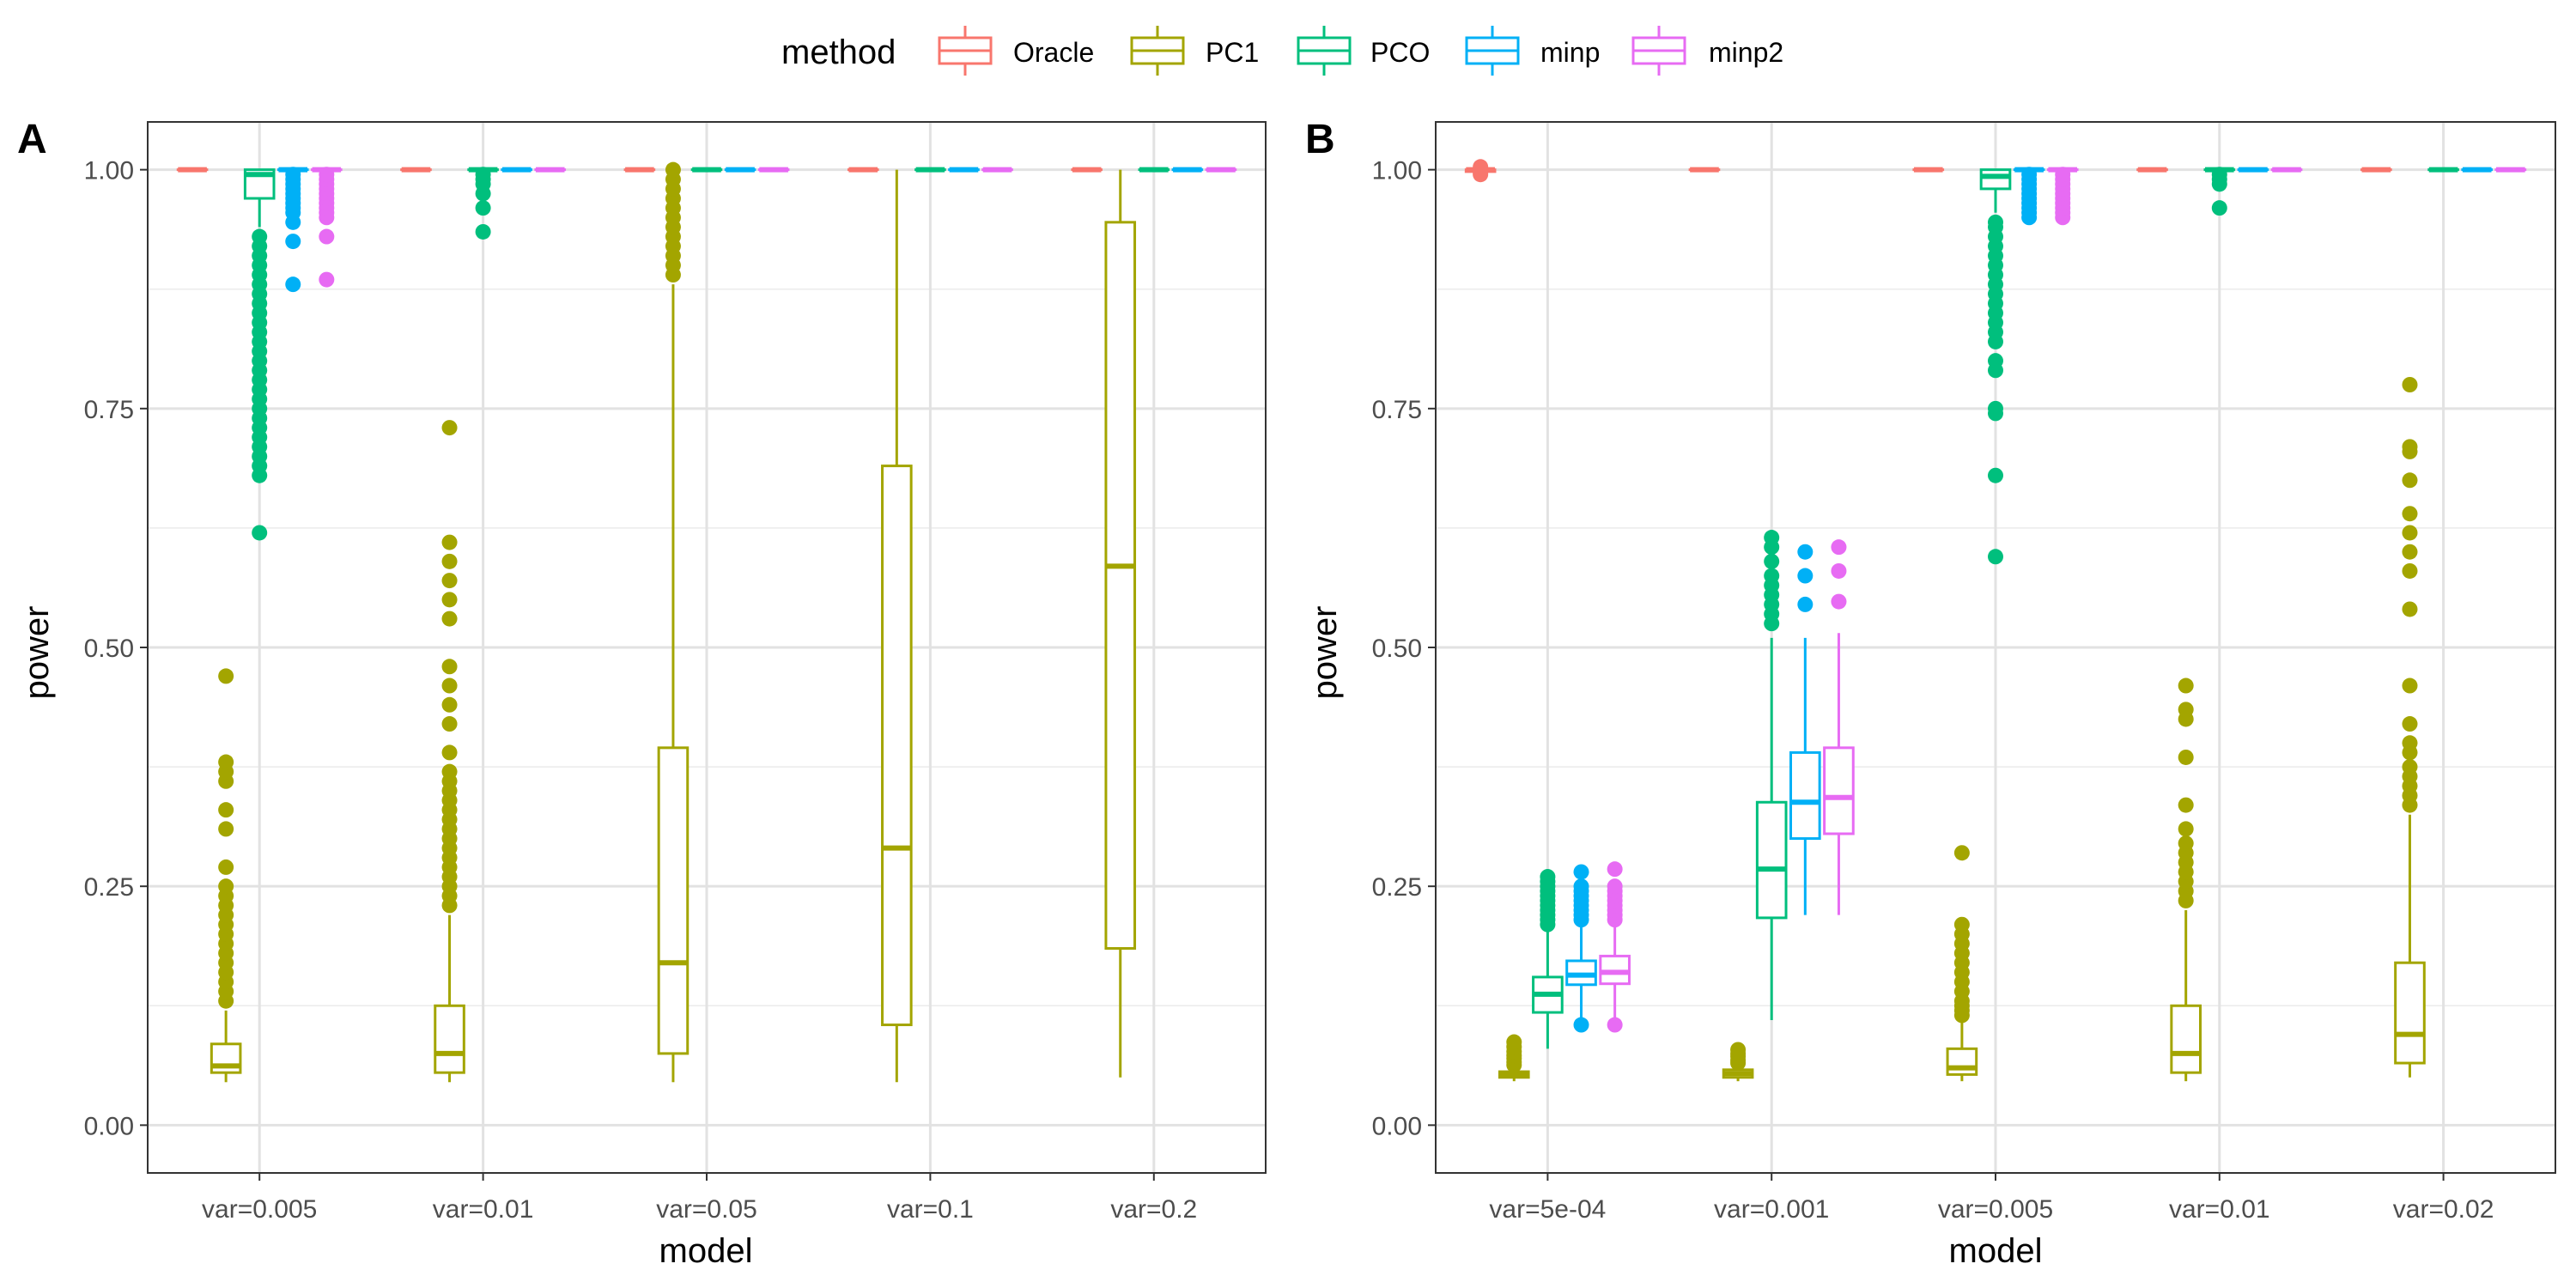  I want to click on y-tick-label: 0.75, so click(1397, 410).